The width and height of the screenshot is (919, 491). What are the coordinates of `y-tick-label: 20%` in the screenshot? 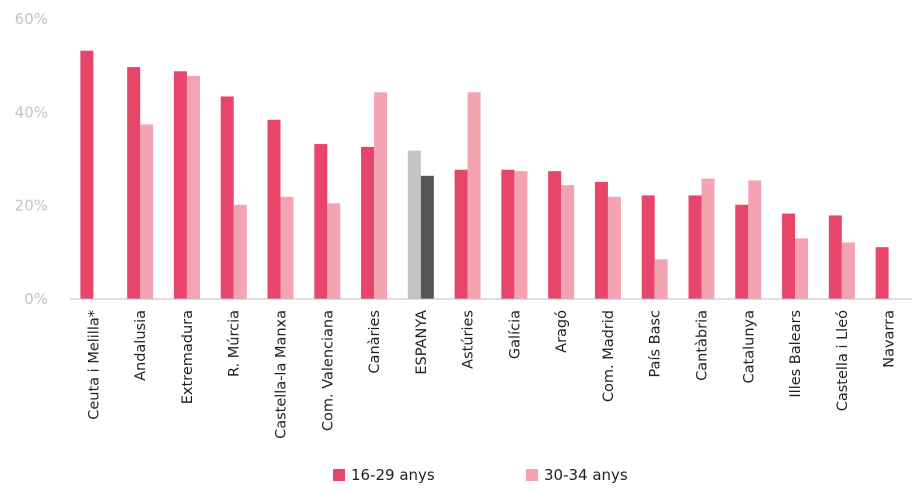 It's located at (31, 206).